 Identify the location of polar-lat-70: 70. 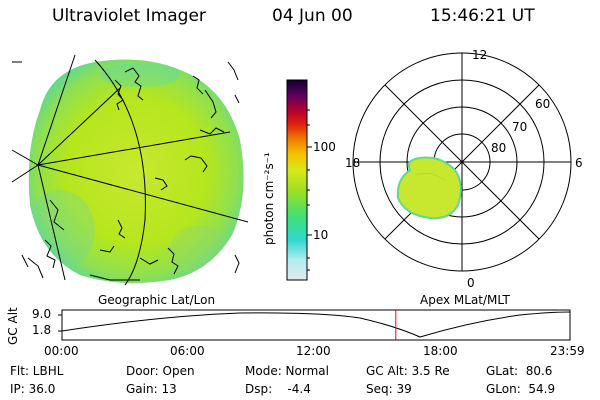
(520, 127).